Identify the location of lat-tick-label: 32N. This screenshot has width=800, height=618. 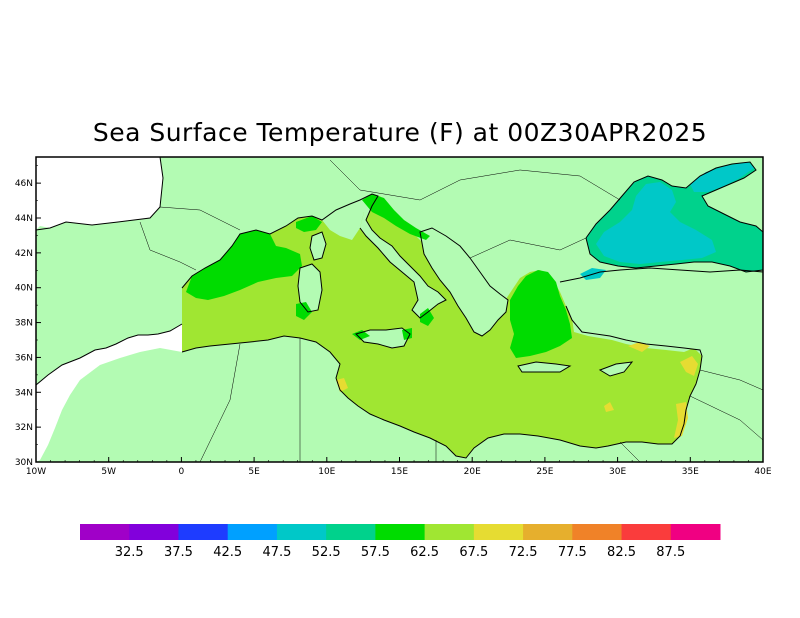
(24, 428).